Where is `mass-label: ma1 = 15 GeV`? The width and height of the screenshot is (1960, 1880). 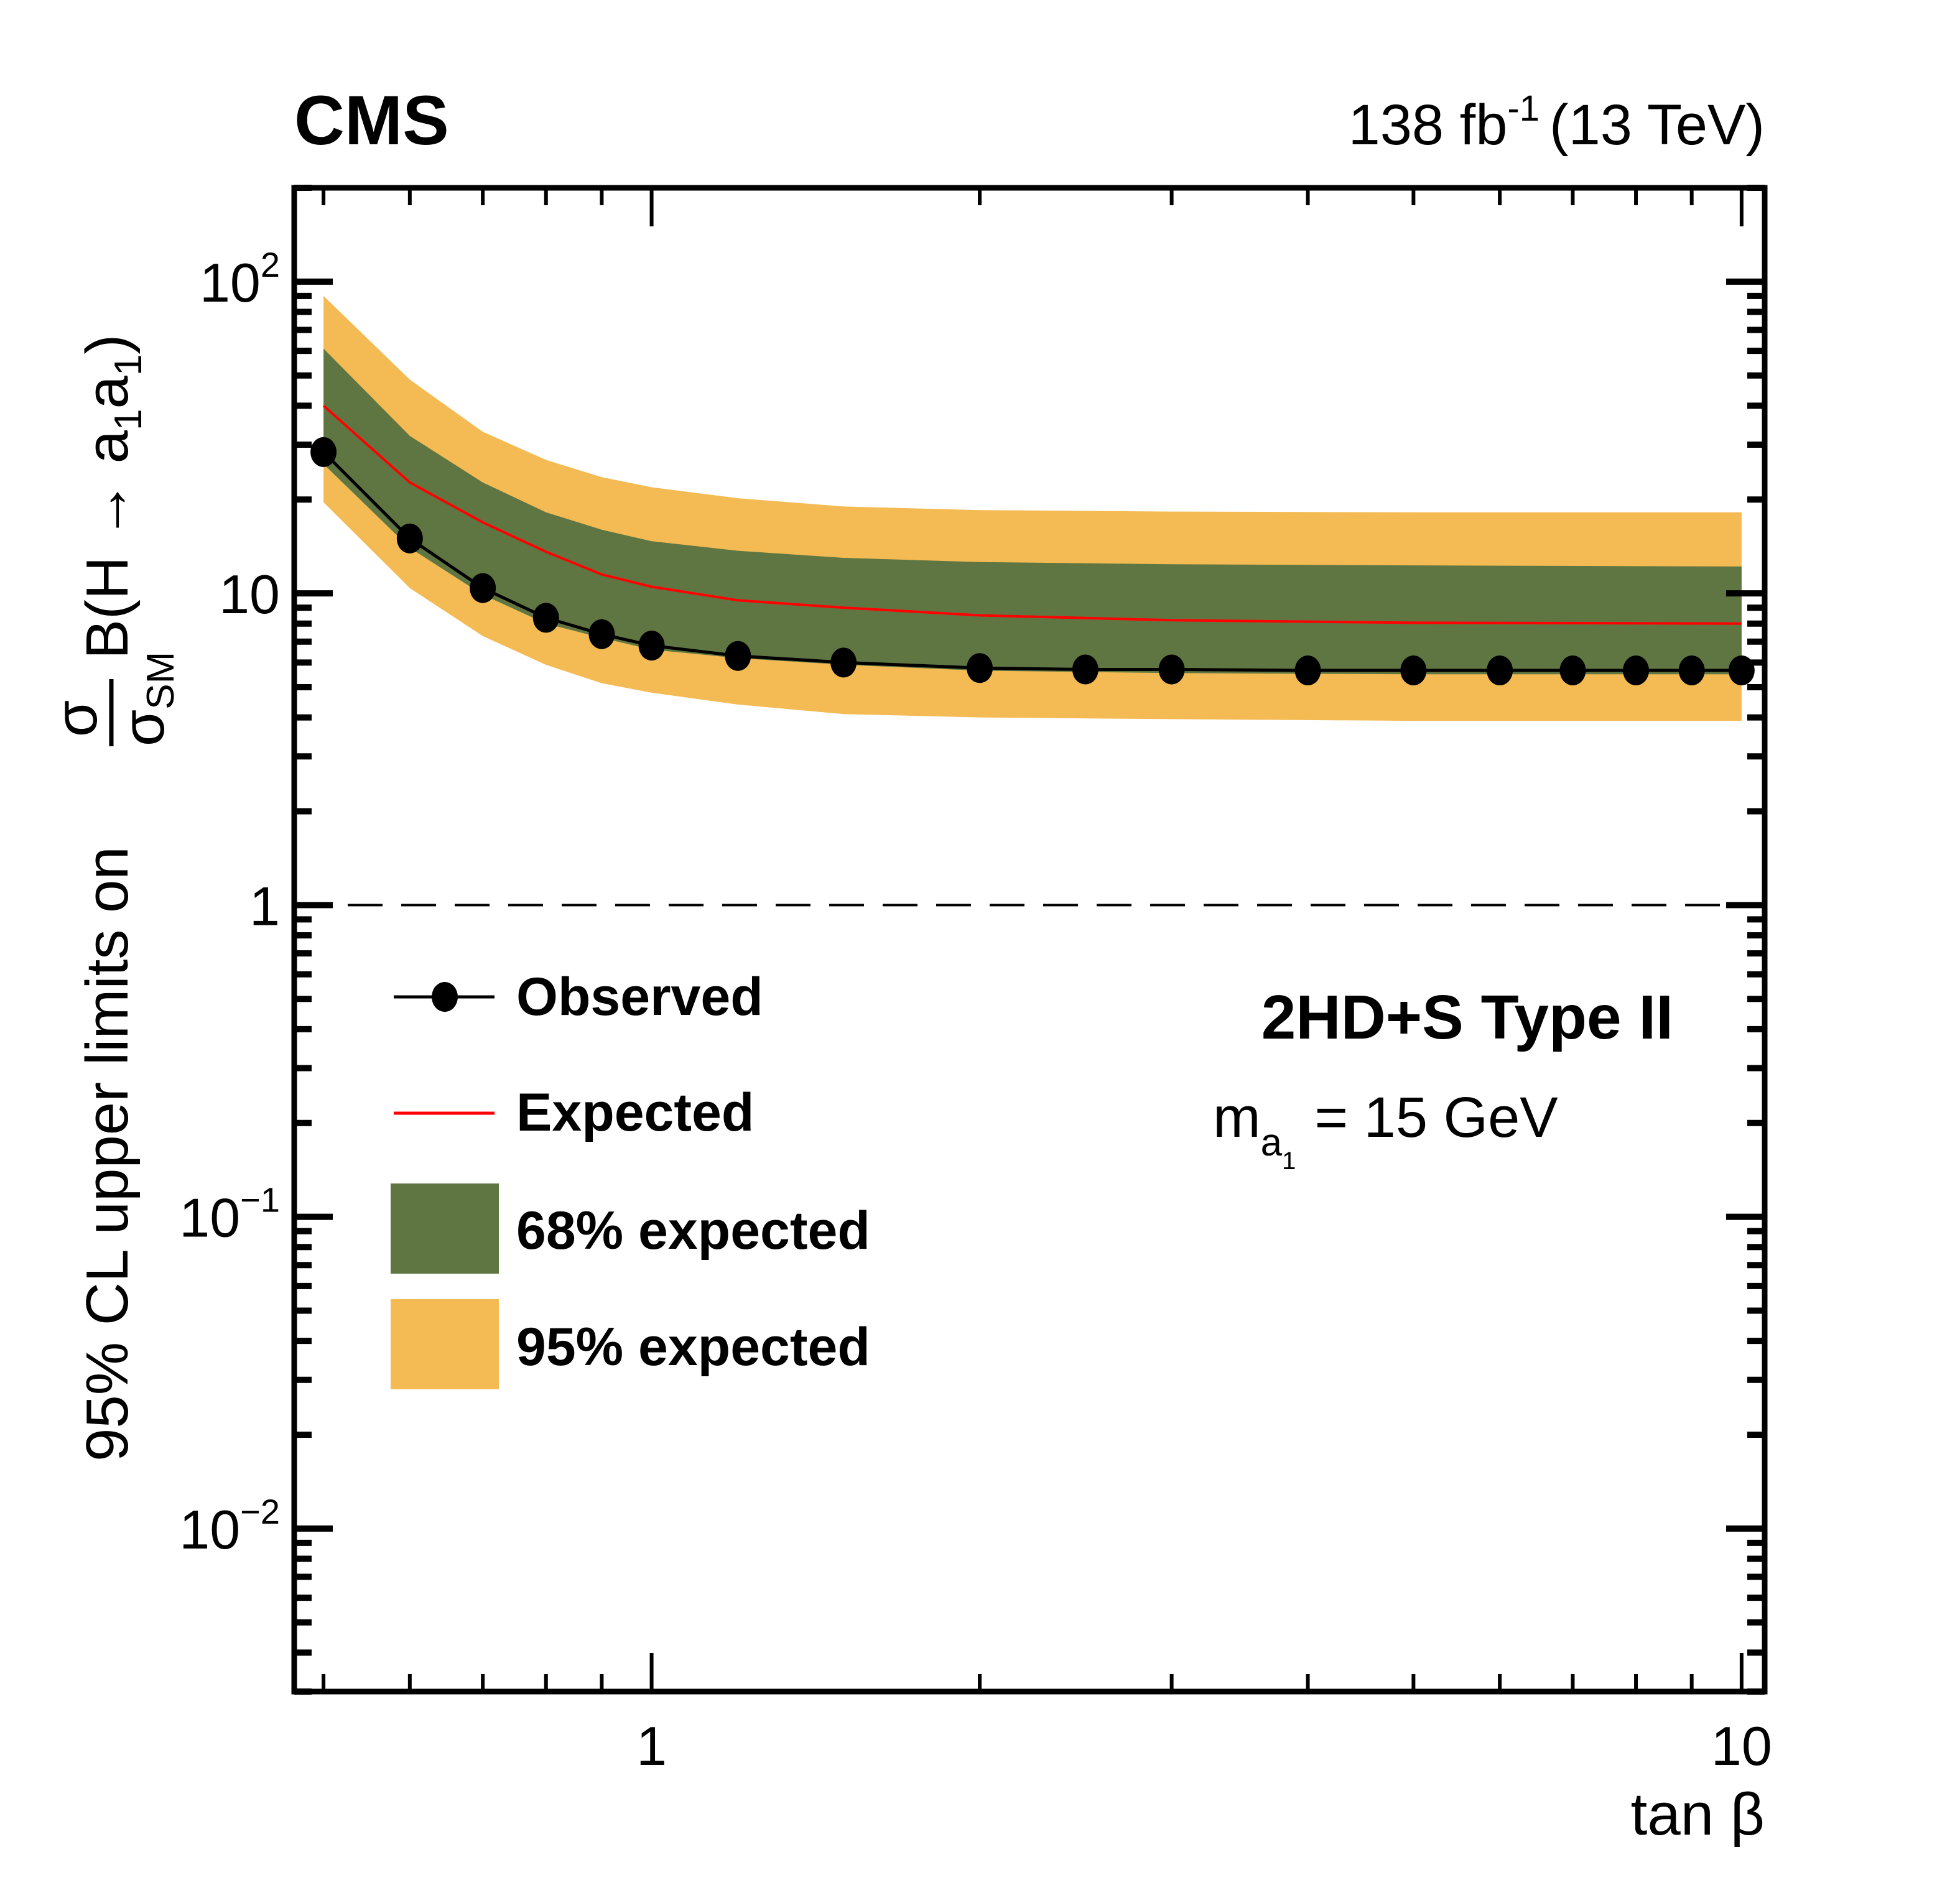
mass-label: ma1 = 15 GeV is located at coordinates (1385, 1130).